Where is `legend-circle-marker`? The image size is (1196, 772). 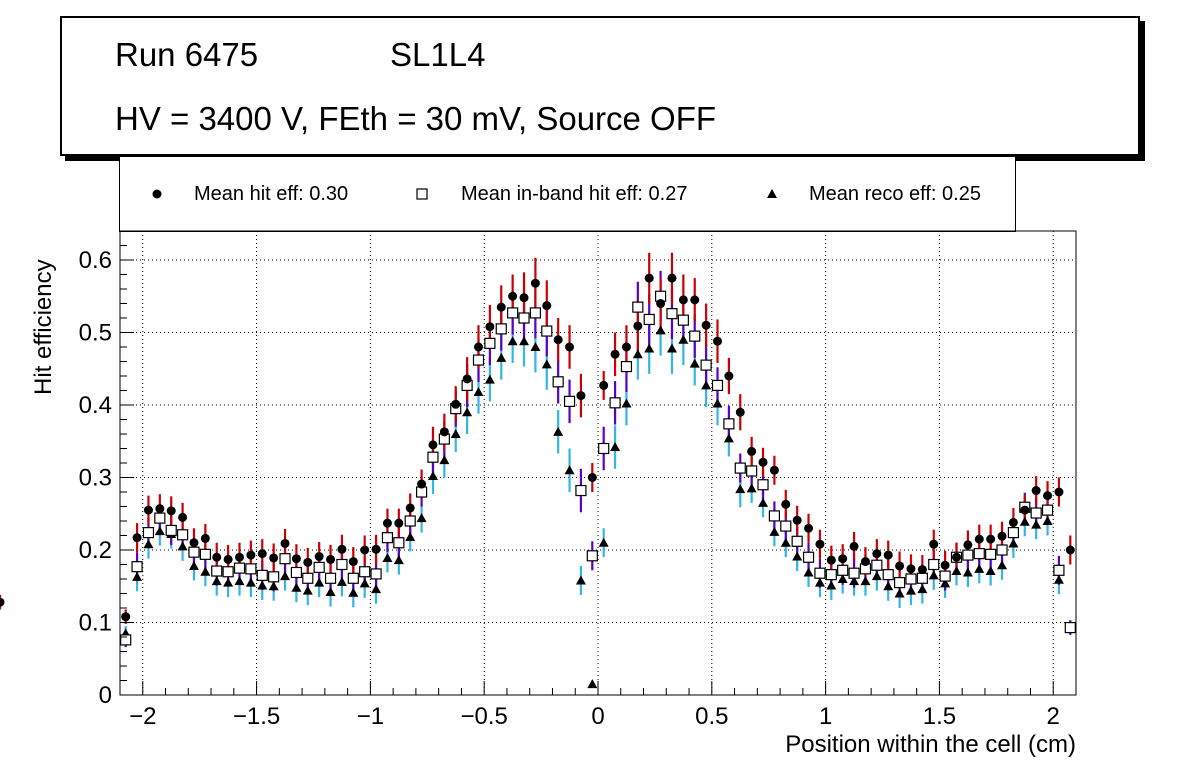
legend-circle-marker is located at coordinates (157, 194).